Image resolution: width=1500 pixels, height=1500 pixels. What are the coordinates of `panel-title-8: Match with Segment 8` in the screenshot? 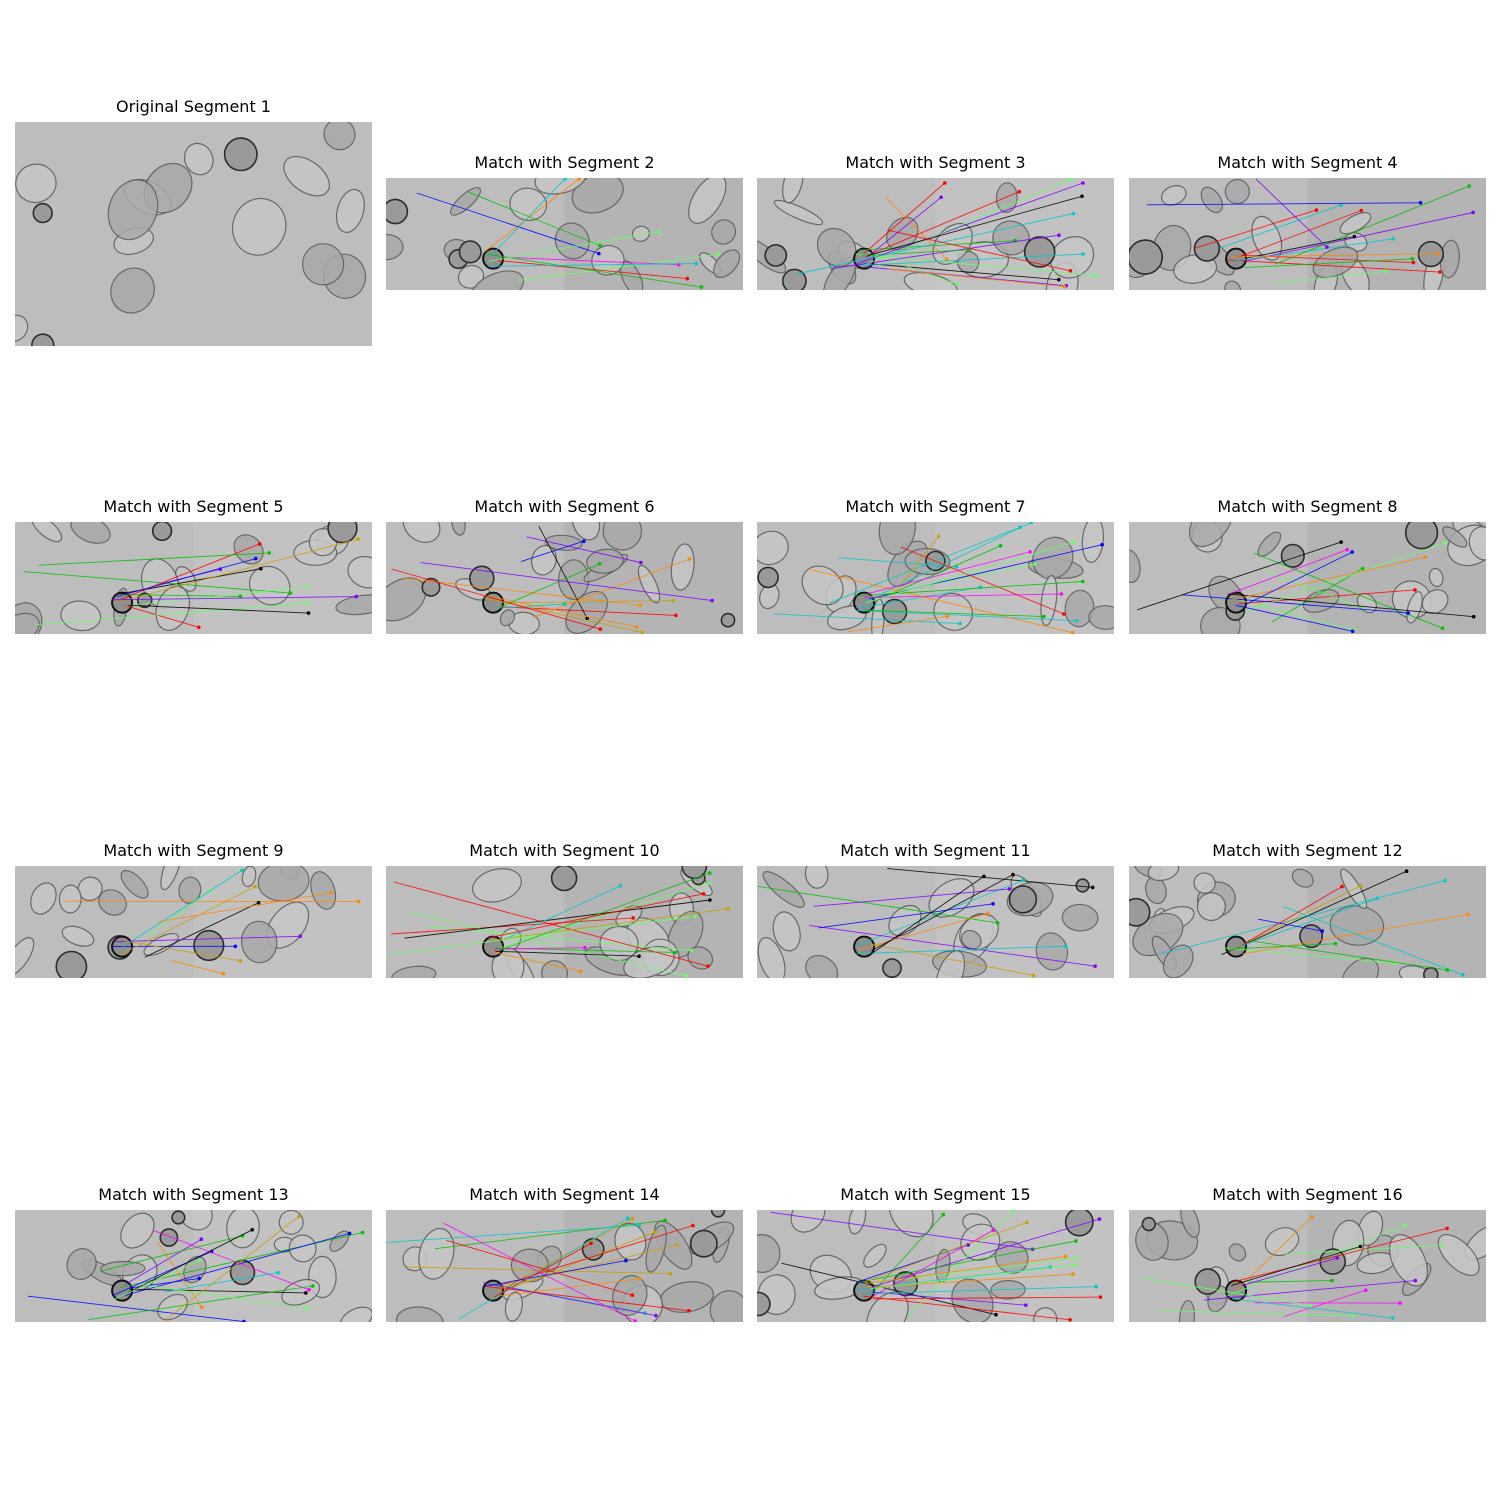 It's located at (1307, 506).